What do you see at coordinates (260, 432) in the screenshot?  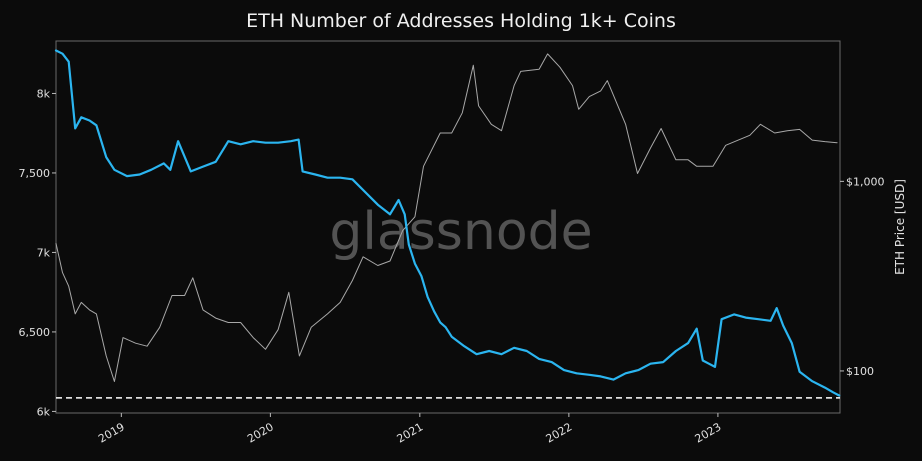 I see `x-tick-label: 2020` at bounding box center [260, 432].